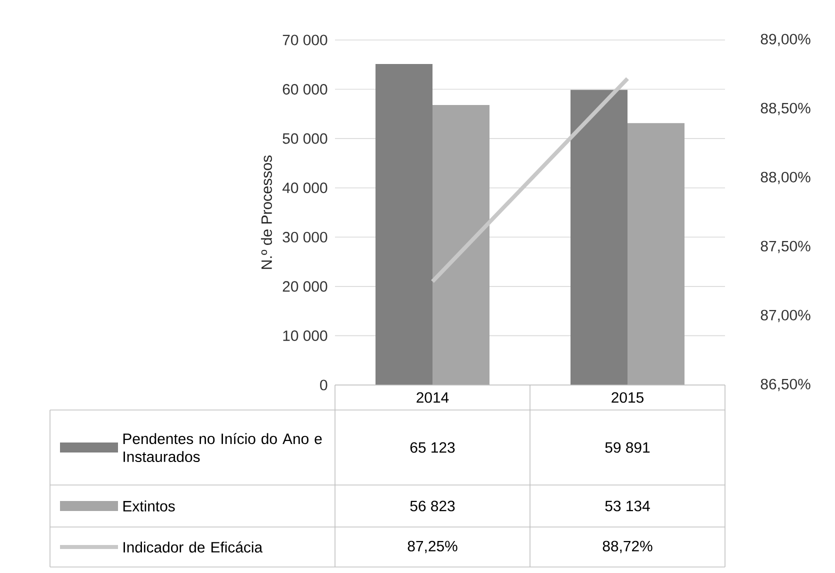 The image size is (835, 573). I want to click on x-tick-label: 2015, so click(628, 397).